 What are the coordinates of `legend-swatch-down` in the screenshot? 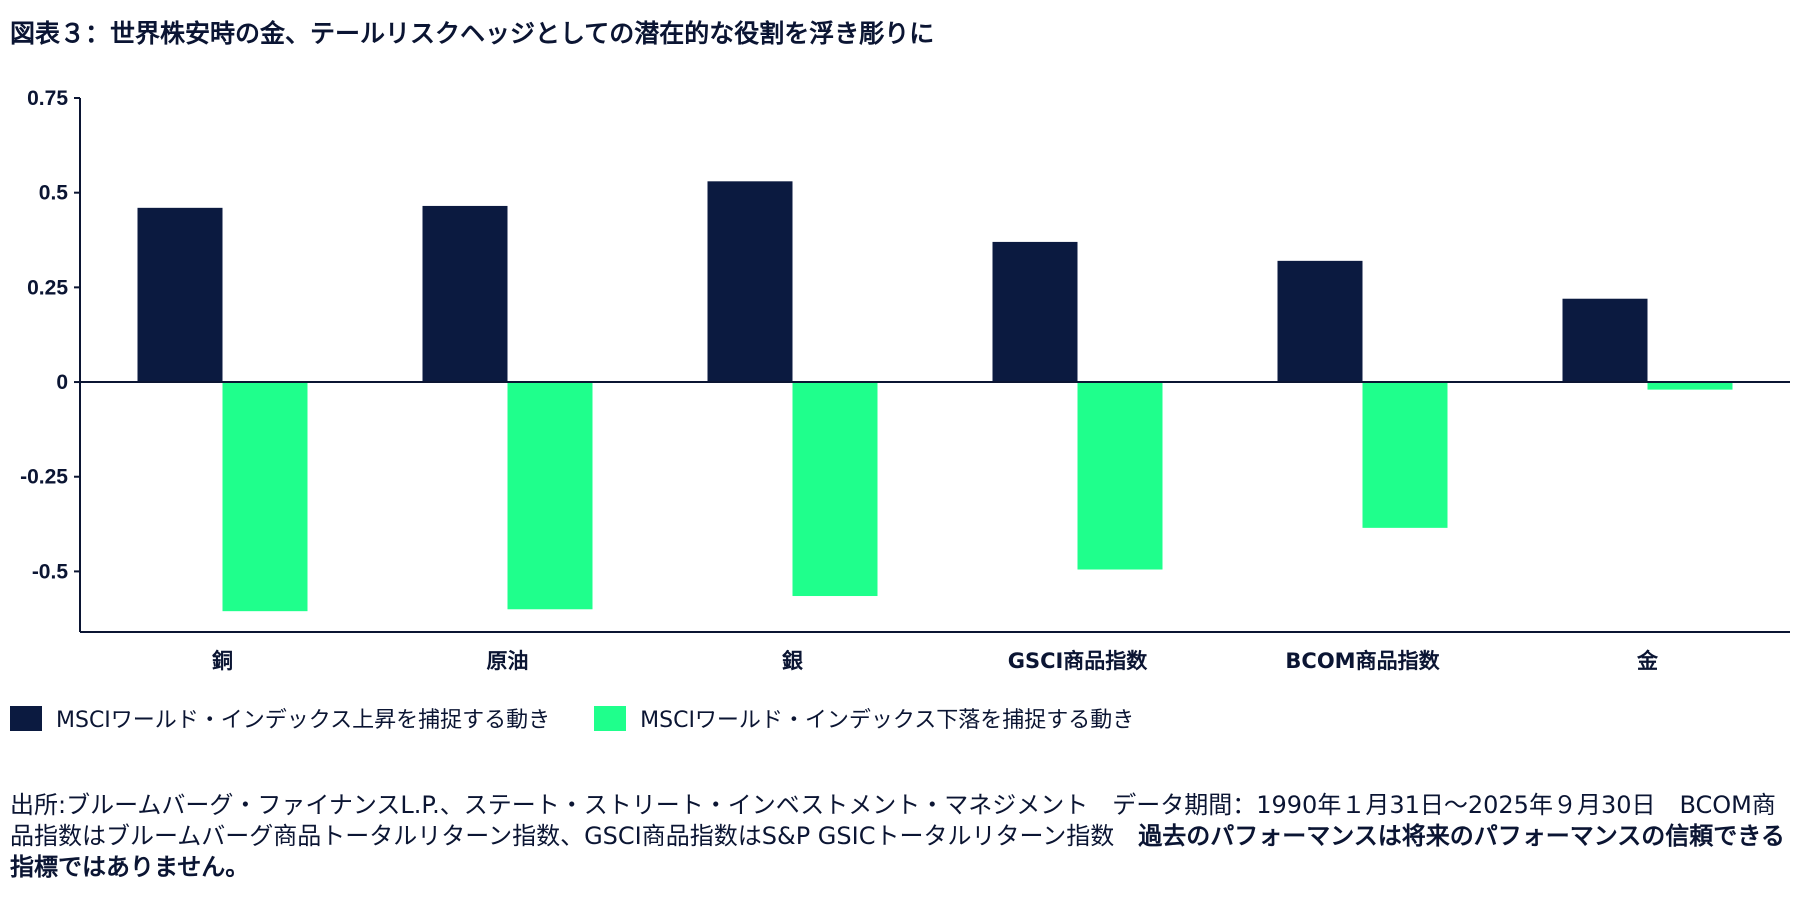 It's located at (610, 718).